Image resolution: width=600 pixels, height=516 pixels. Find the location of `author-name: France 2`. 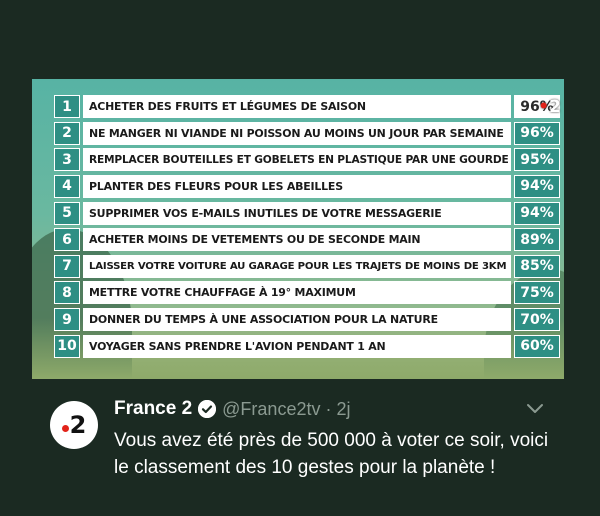

author-name: France 2 is located at coordinates (153, 408).